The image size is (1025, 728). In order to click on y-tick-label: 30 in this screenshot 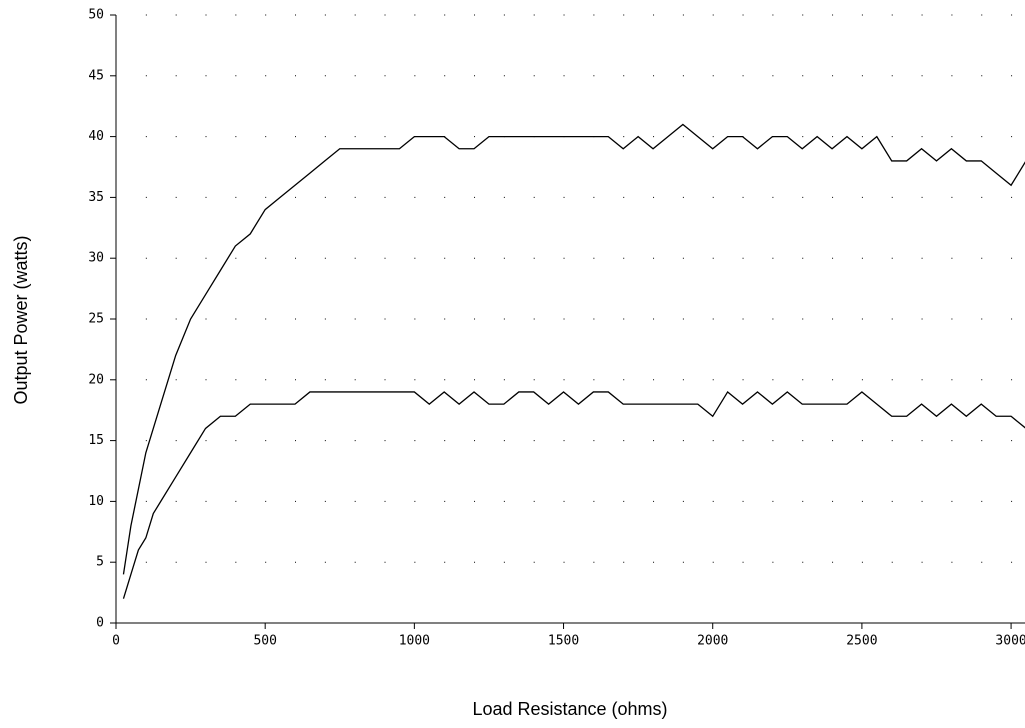, I will do `click(96, 258)`.